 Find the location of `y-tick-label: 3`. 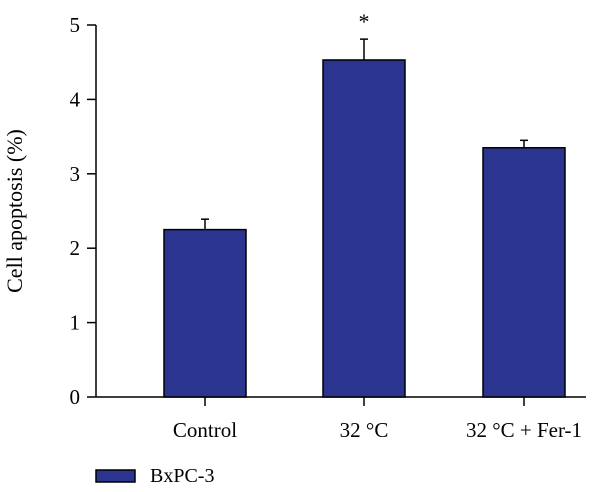

y-tick-label: 3 is located at coordinates (75, 174).